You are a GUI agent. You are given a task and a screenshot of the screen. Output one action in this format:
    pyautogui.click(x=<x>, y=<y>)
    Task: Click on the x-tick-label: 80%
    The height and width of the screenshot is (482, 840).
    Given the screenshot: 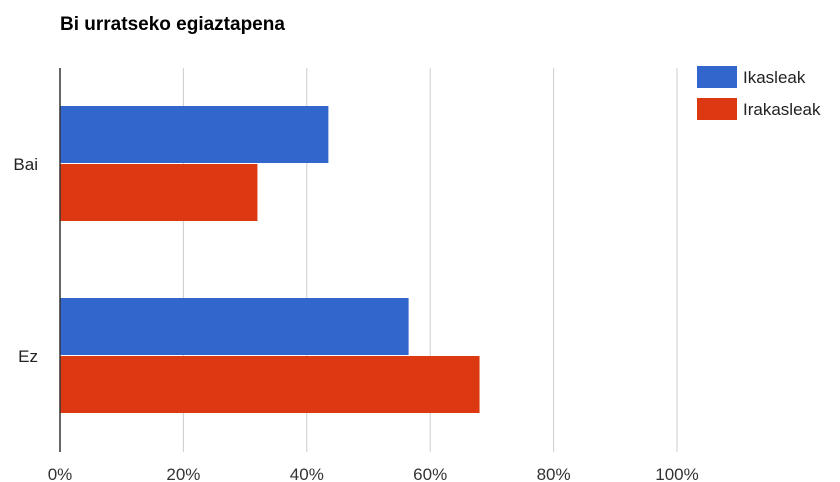 What is the action you would take?
    pyautogui.click(x=554, y=473)
    